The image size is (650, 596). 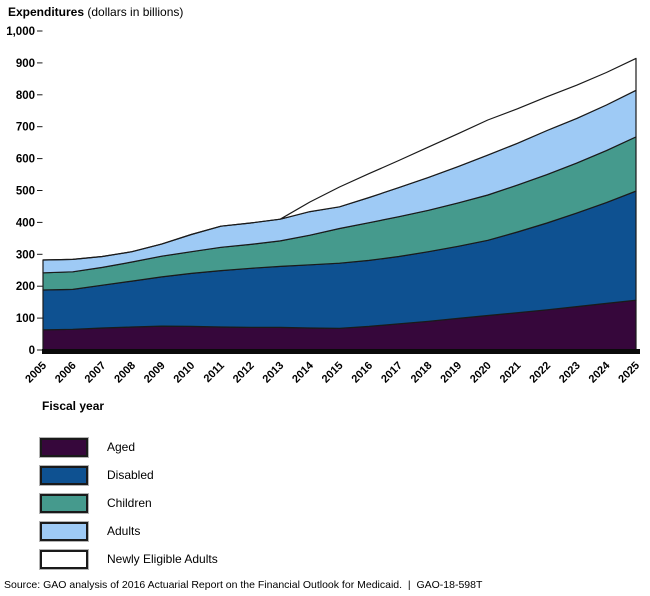 I want to click on x-tick-label: 2022, so click(x=540, y=373).